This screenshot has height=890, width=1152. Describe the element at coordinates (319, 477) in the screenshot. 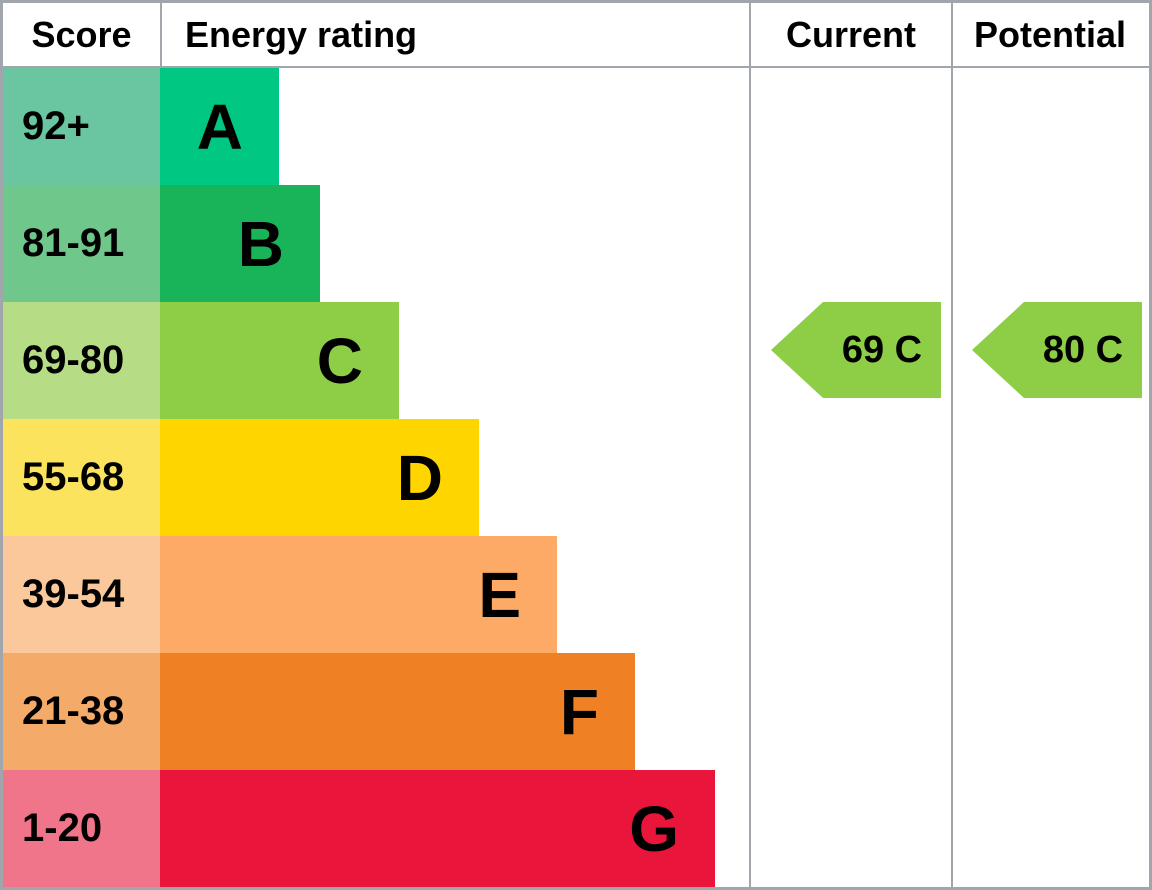

I see `band-bar-d: D` at that location.